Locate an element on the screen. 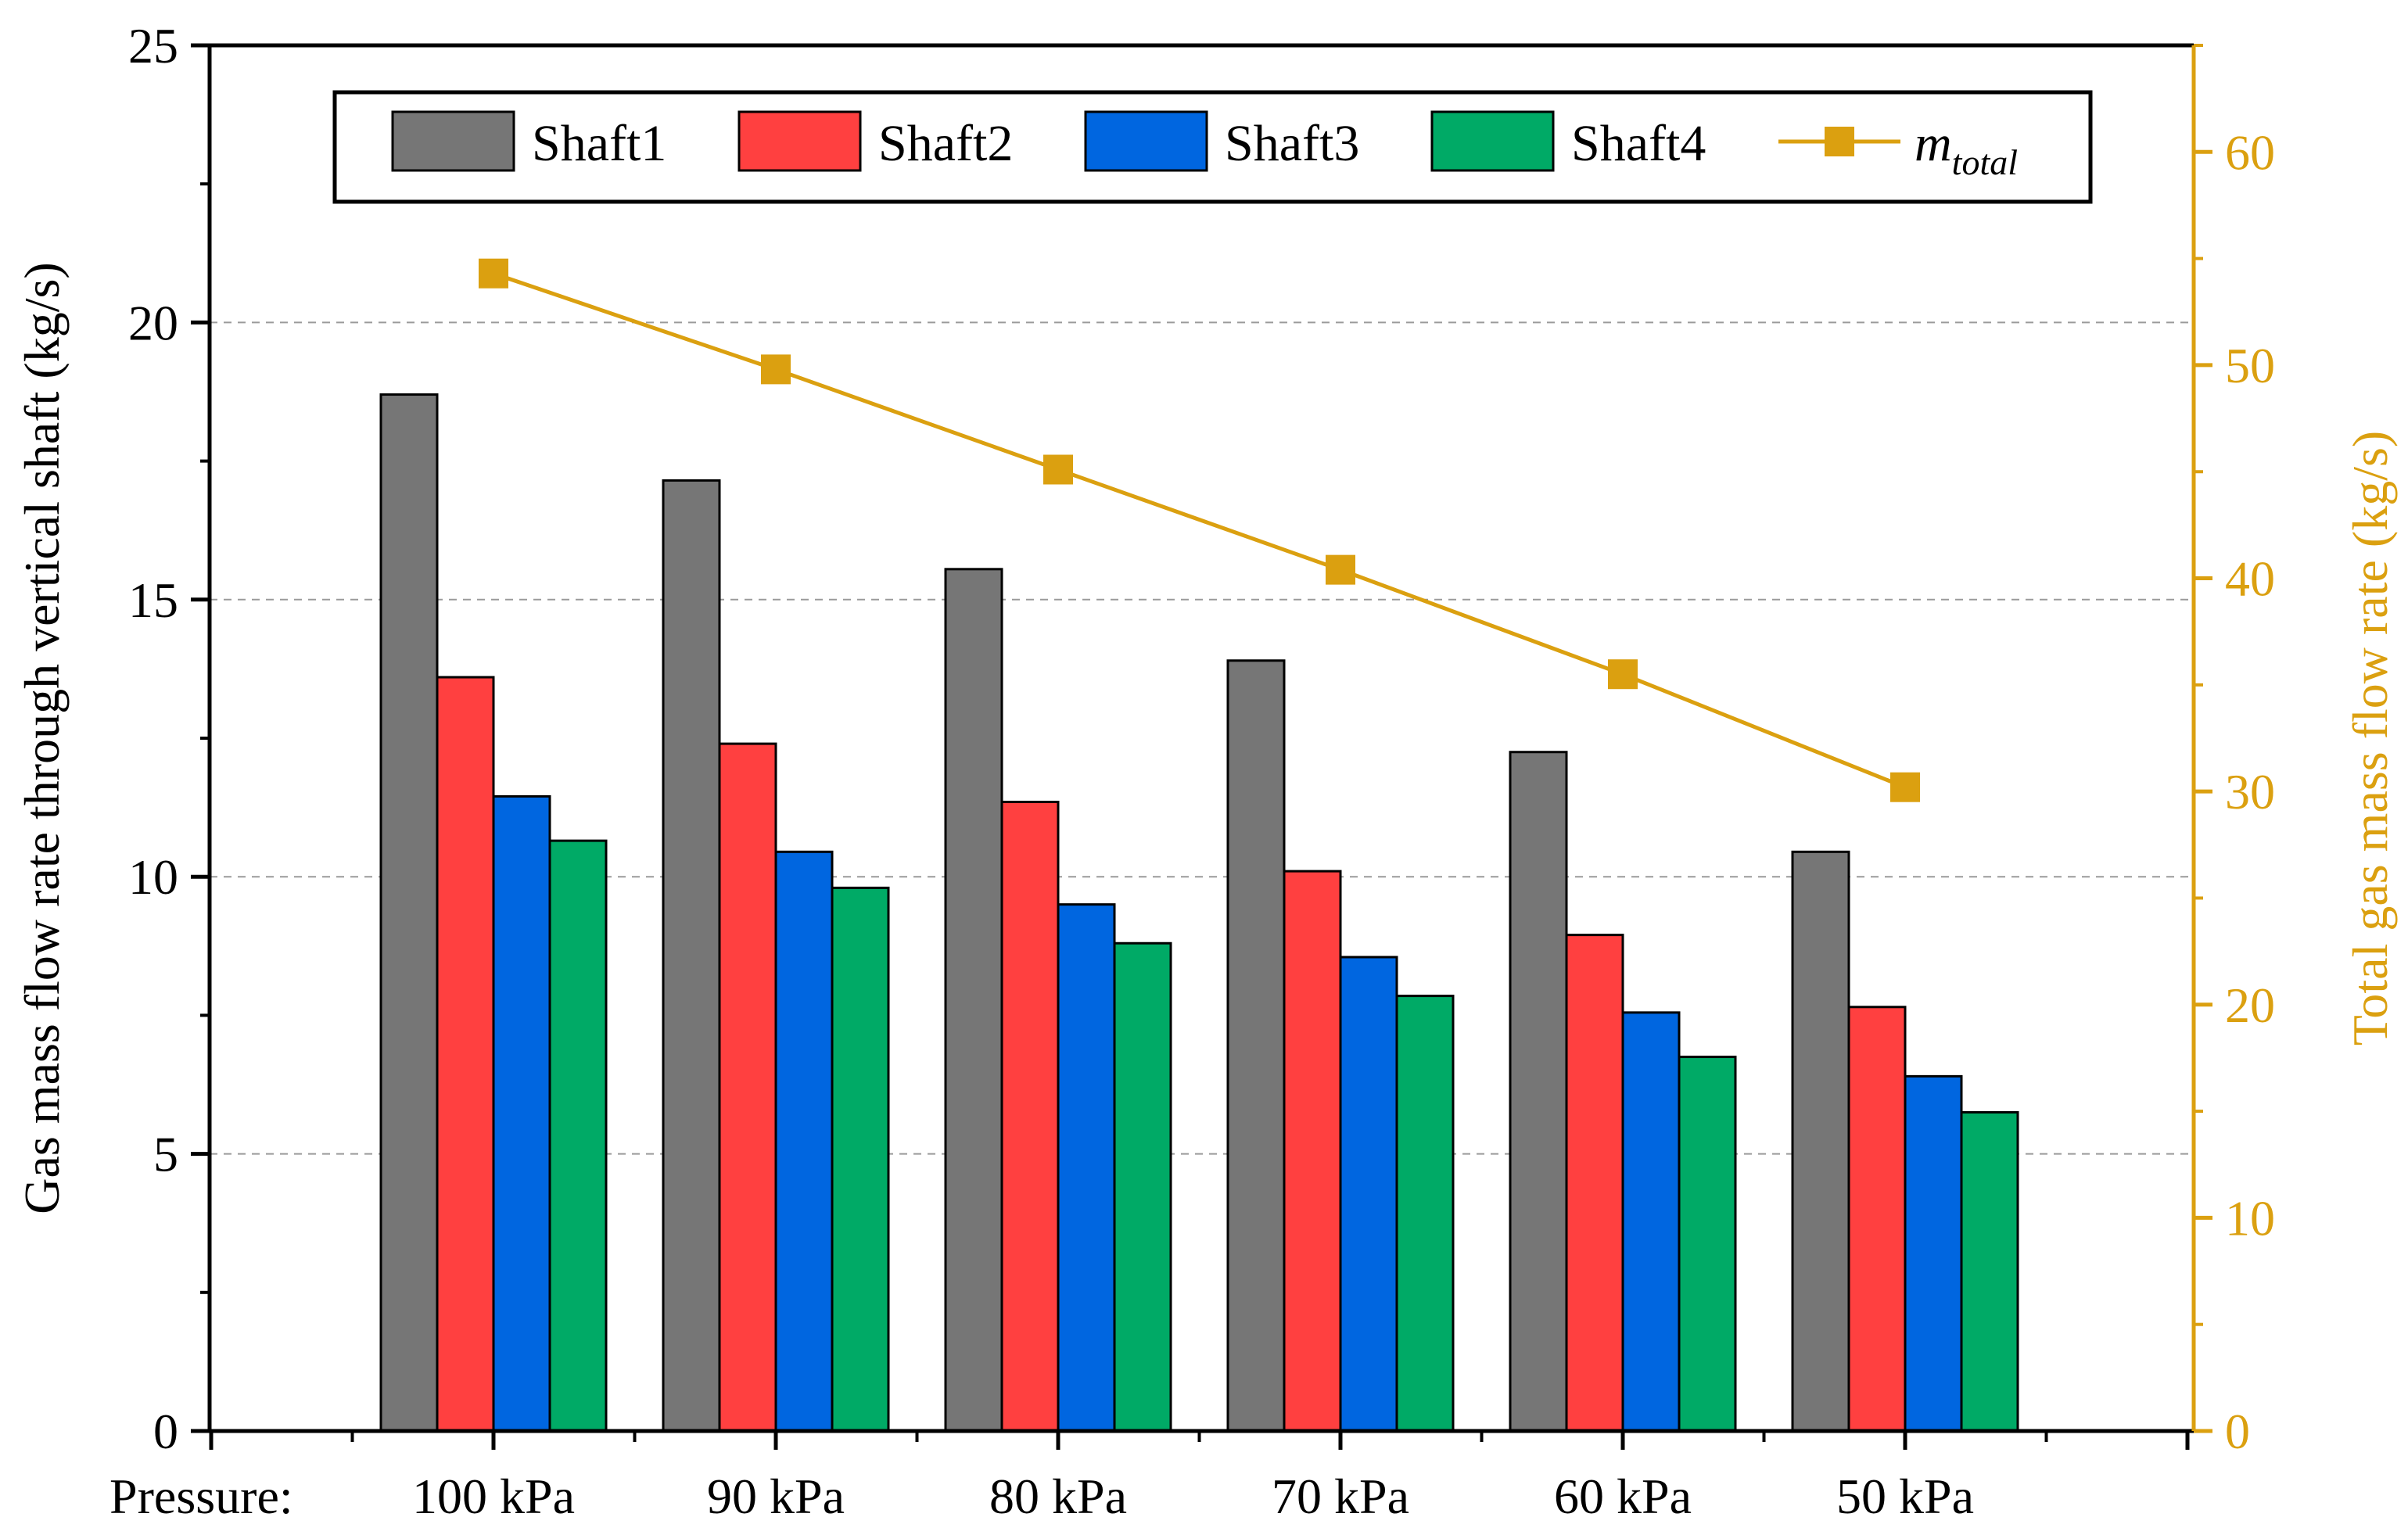 The image size is (2408, 1535). left-tick-label: 20 is located at coordinates (153, 322).